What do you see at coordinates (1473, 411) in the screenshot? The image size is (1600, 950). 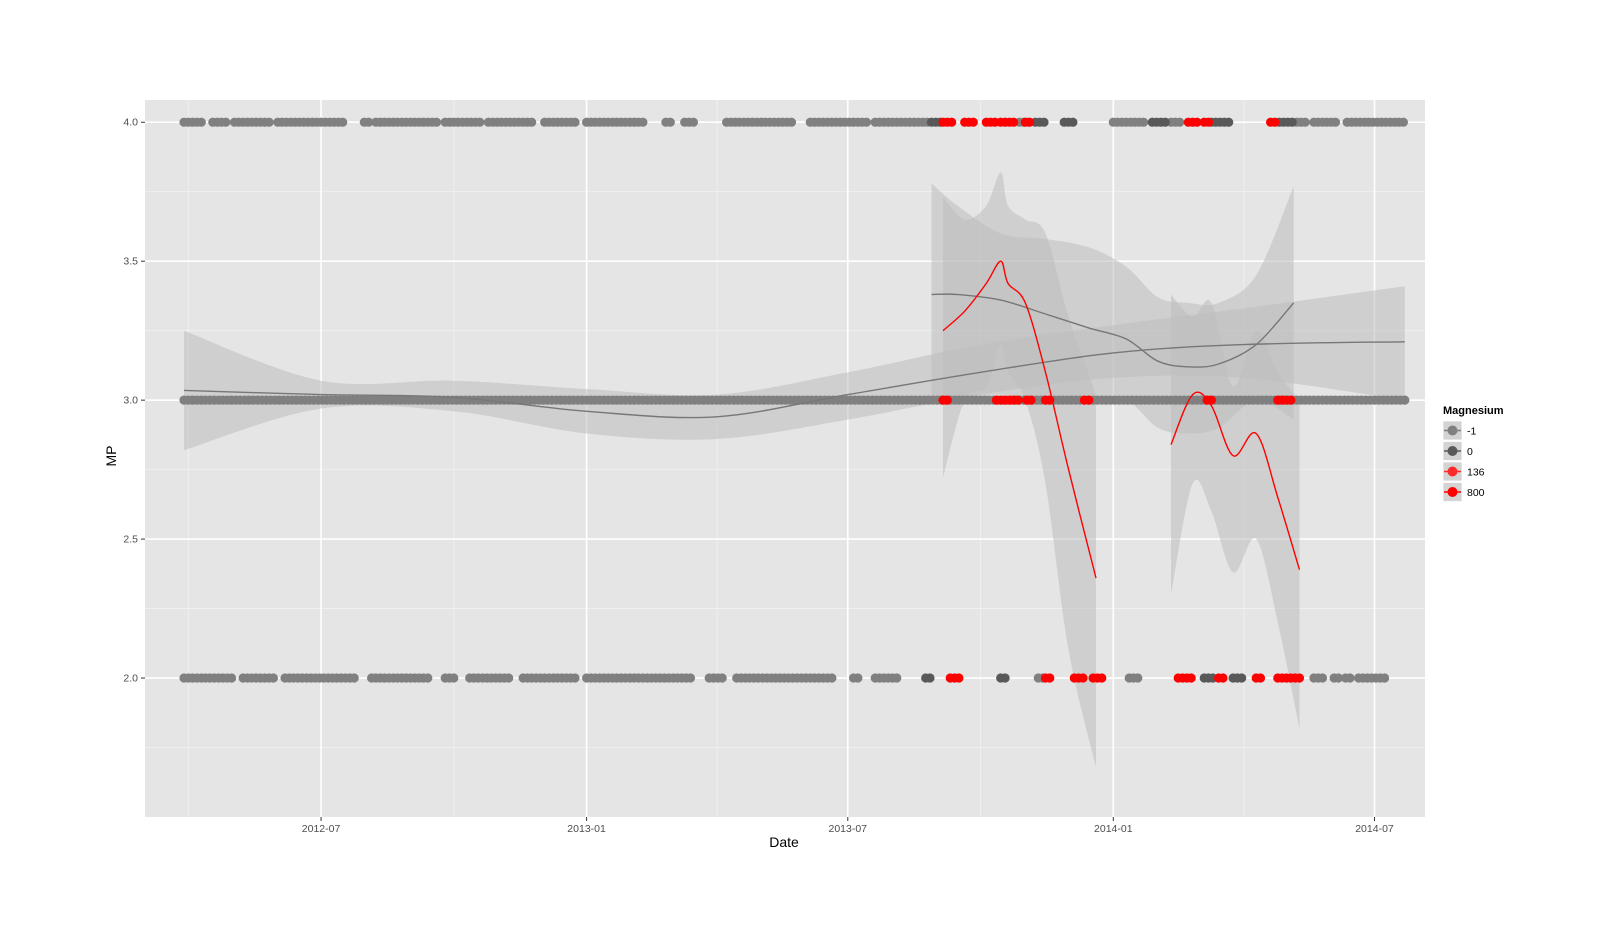 I see `legend-title: Magnesium` at bounding box center [1473, 411].